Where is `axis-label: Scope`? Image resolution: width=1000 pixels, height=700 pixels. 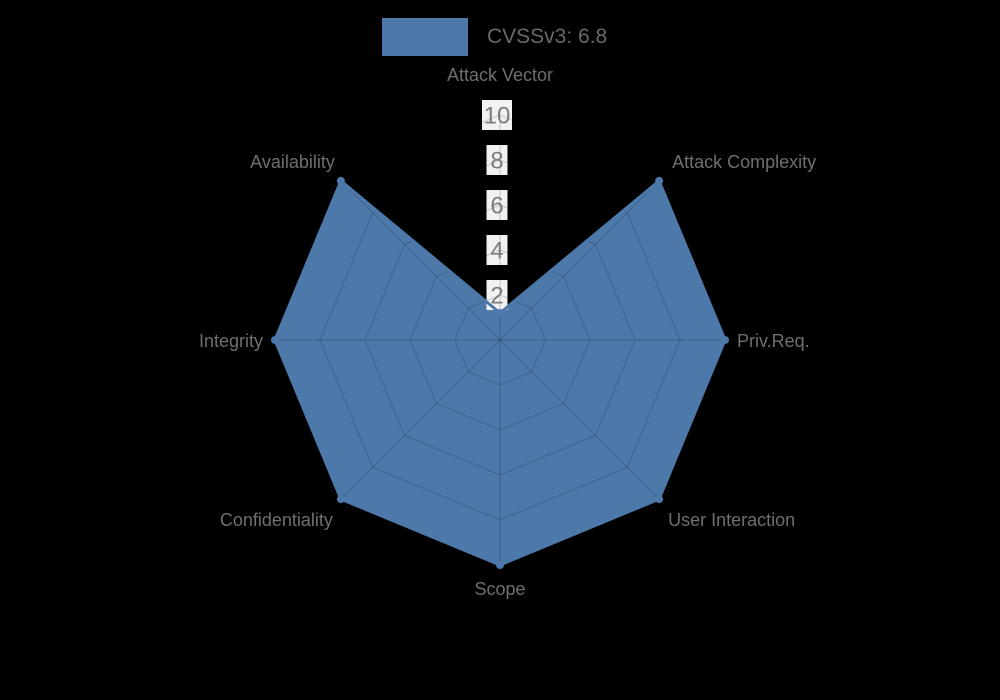 axis-label: Scope is located at coordinates (499, 589).